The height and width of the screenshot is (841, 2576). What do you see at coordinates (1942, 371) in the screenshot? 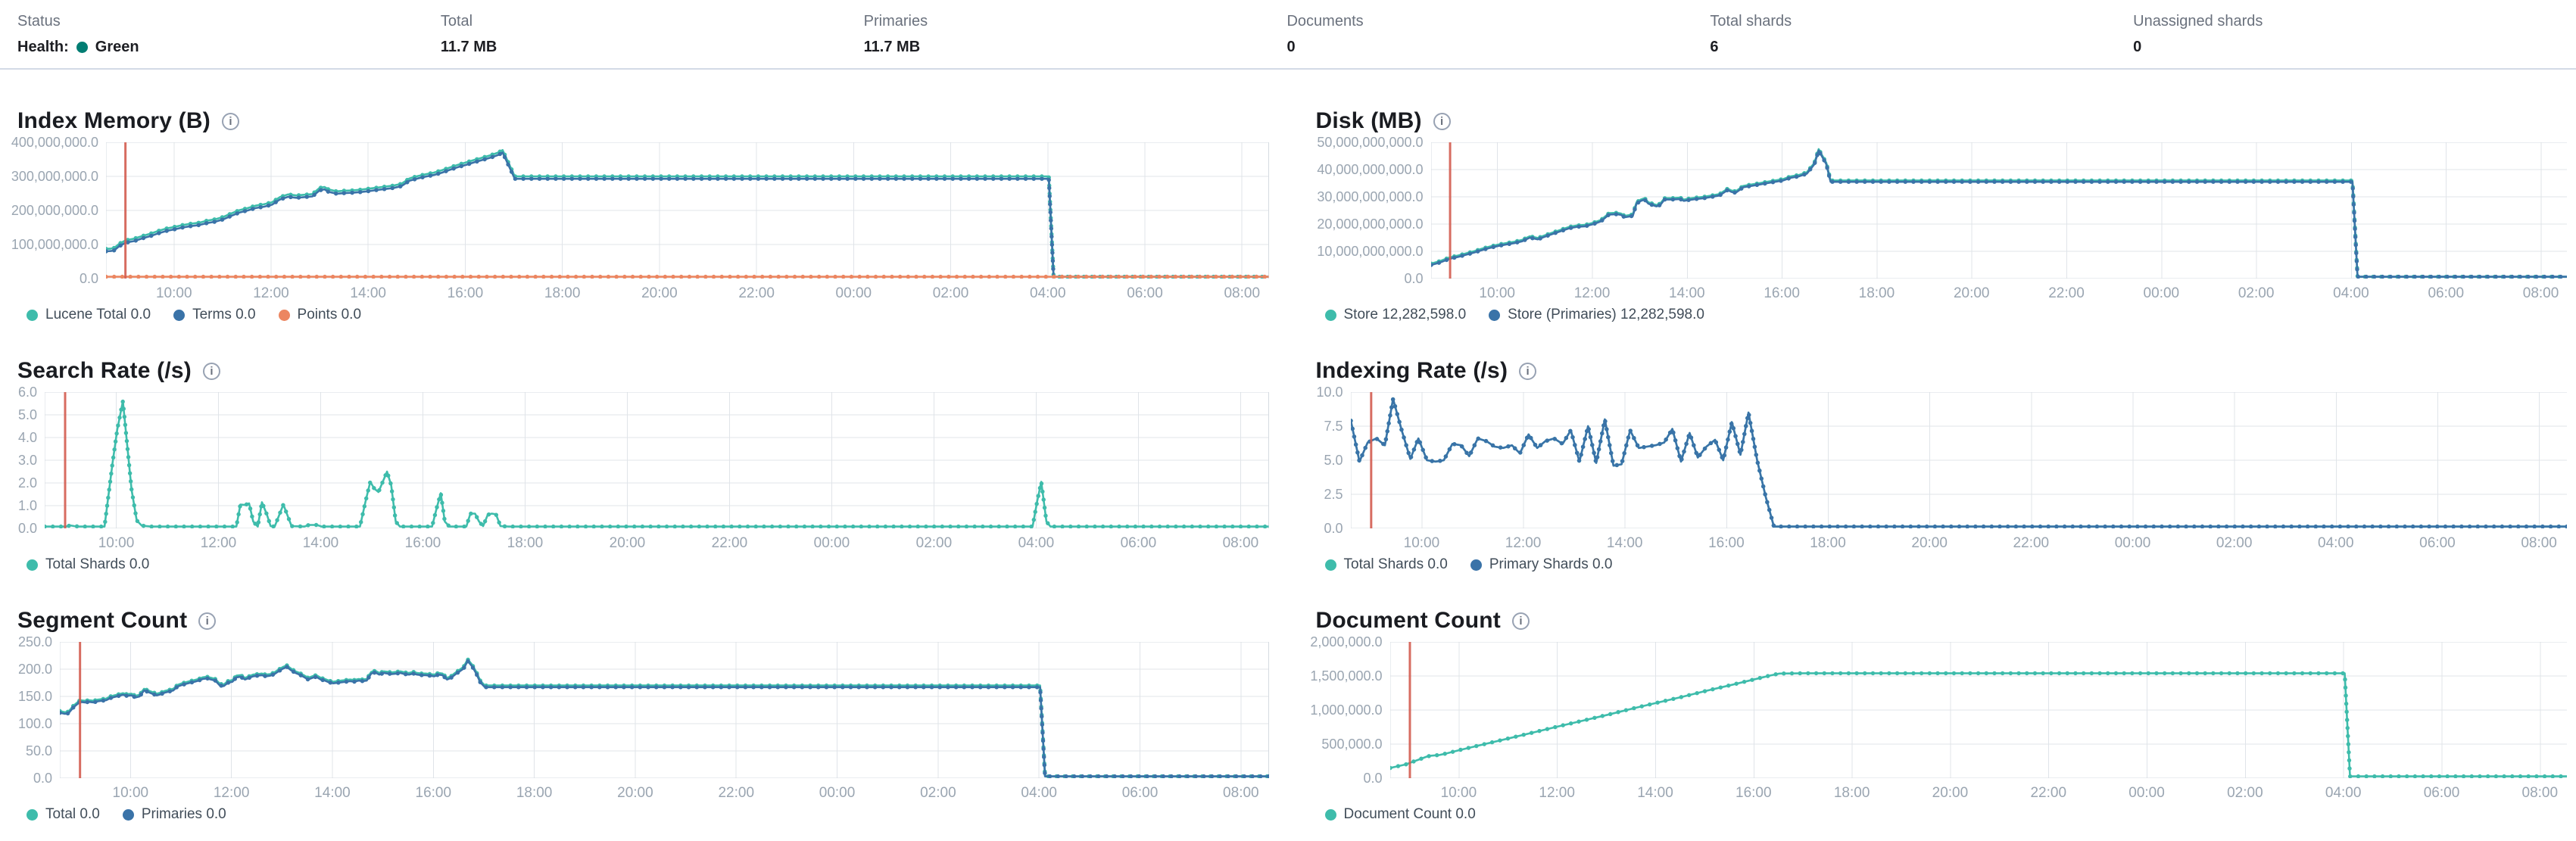
I see `chart-title-row: Indexing Rate (/s) i` at bounding box center [1942, 371].